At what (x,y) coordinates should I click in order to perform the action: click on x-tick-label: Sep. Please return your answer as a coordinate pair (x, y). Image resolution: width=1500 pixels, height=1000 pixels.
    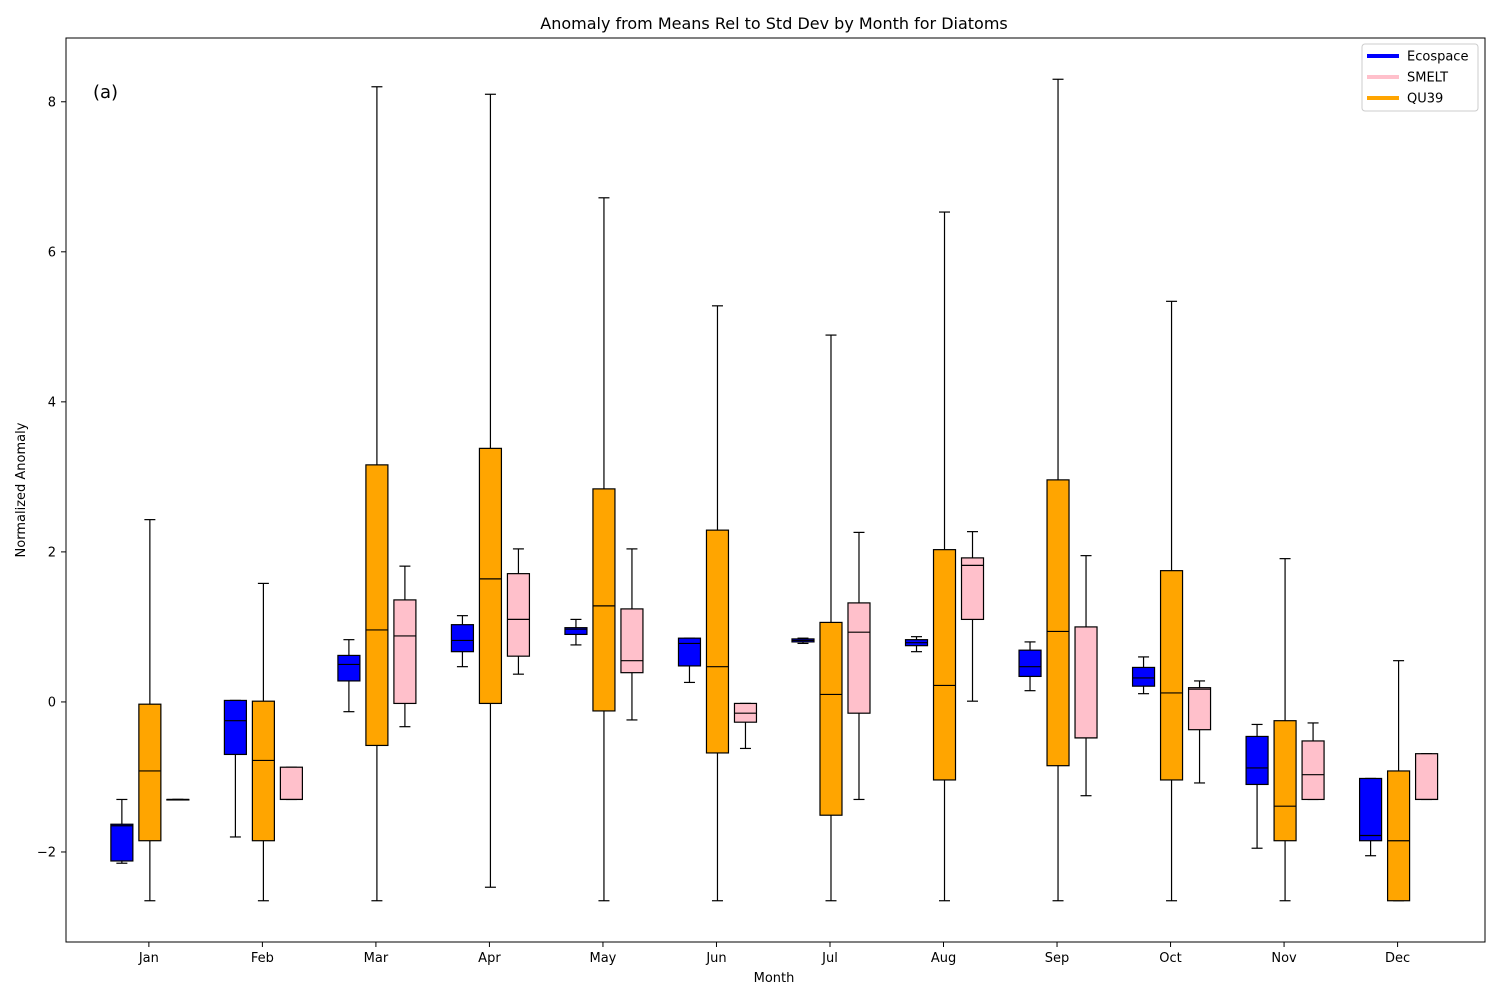
    Looking at the image, I should click on (1057, 958).